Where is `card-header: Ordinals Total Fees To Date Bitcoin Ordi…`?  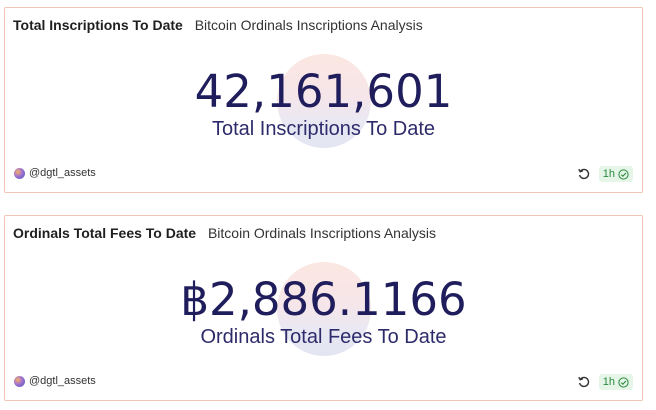
card-header: Ordinals Total Fees To Date Bitcoin Ordi… is located at coordinates (224, 233).